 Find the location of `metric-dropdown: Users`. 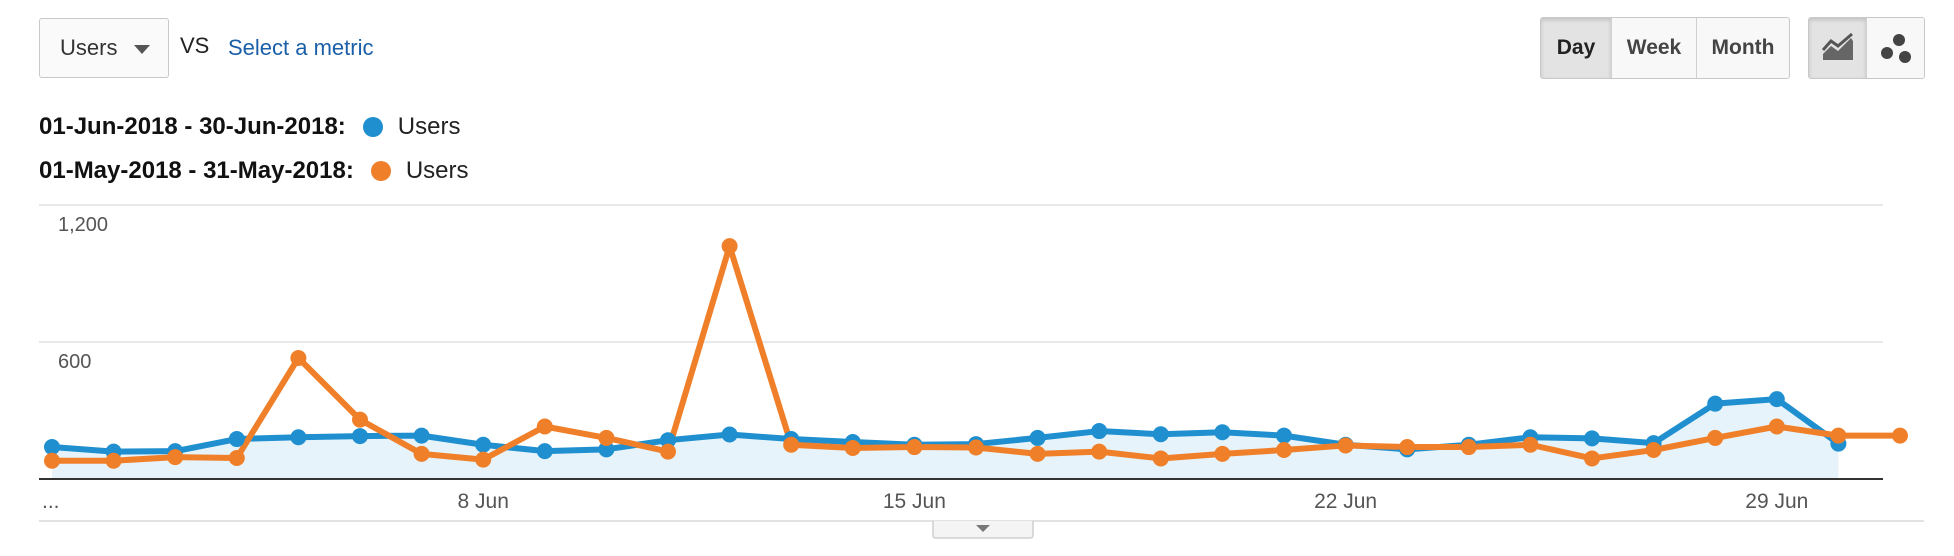

metric-dropdown: Users is located at coordinates (104, 48).